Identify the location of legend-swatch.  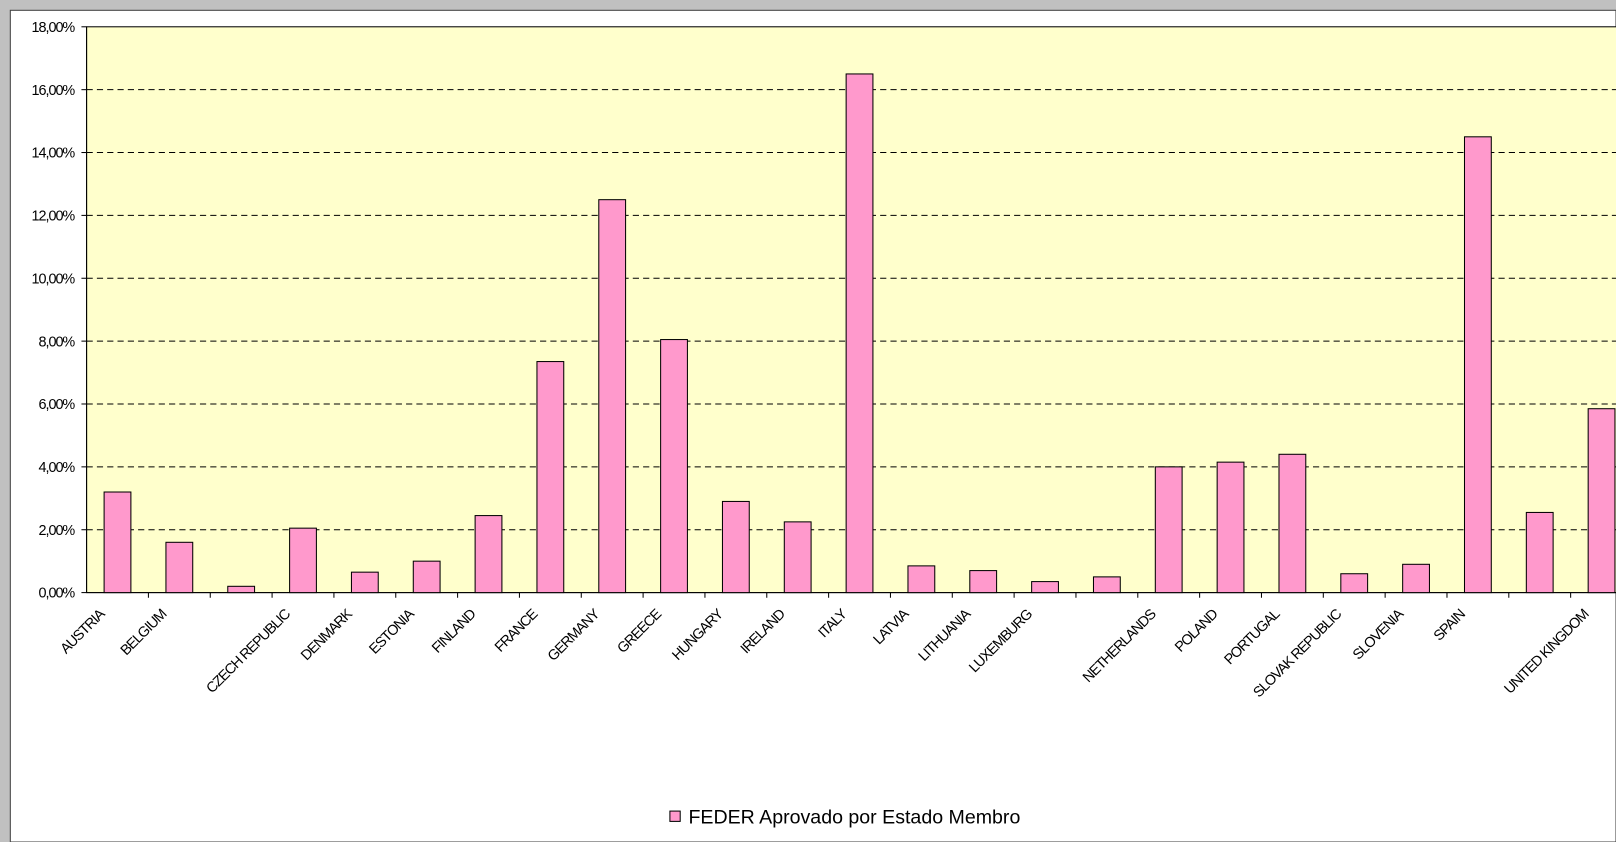
(675, 816).